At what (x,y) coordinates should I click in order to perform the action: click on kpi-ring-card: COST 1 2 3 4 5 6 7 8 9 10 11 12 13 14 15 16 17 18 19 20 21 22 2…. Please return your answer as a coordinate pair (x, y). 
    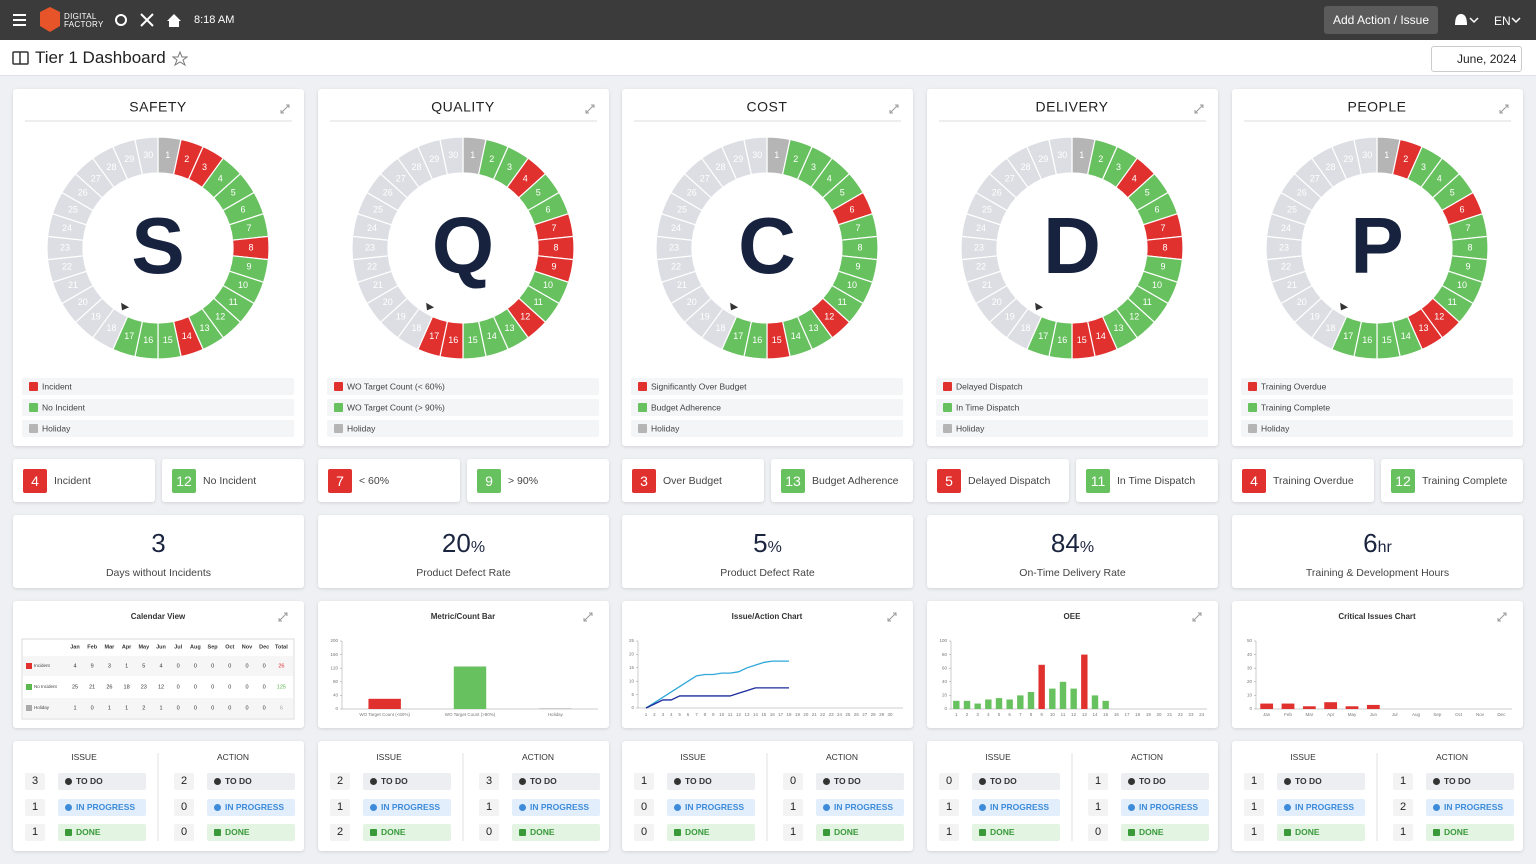
    Looking at the image, I should click on (767, 267).